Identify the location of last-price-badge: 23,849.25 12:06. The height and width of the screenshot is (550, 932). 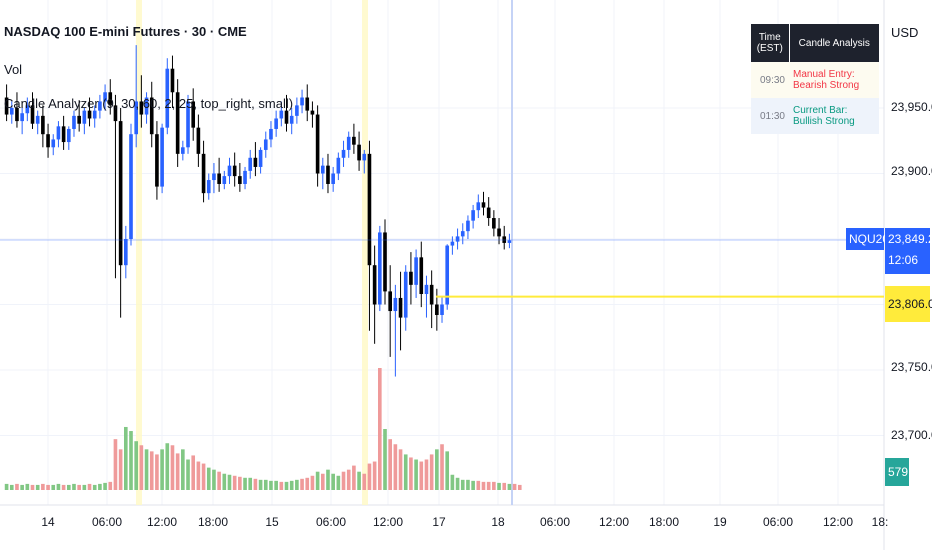
(908, 251).